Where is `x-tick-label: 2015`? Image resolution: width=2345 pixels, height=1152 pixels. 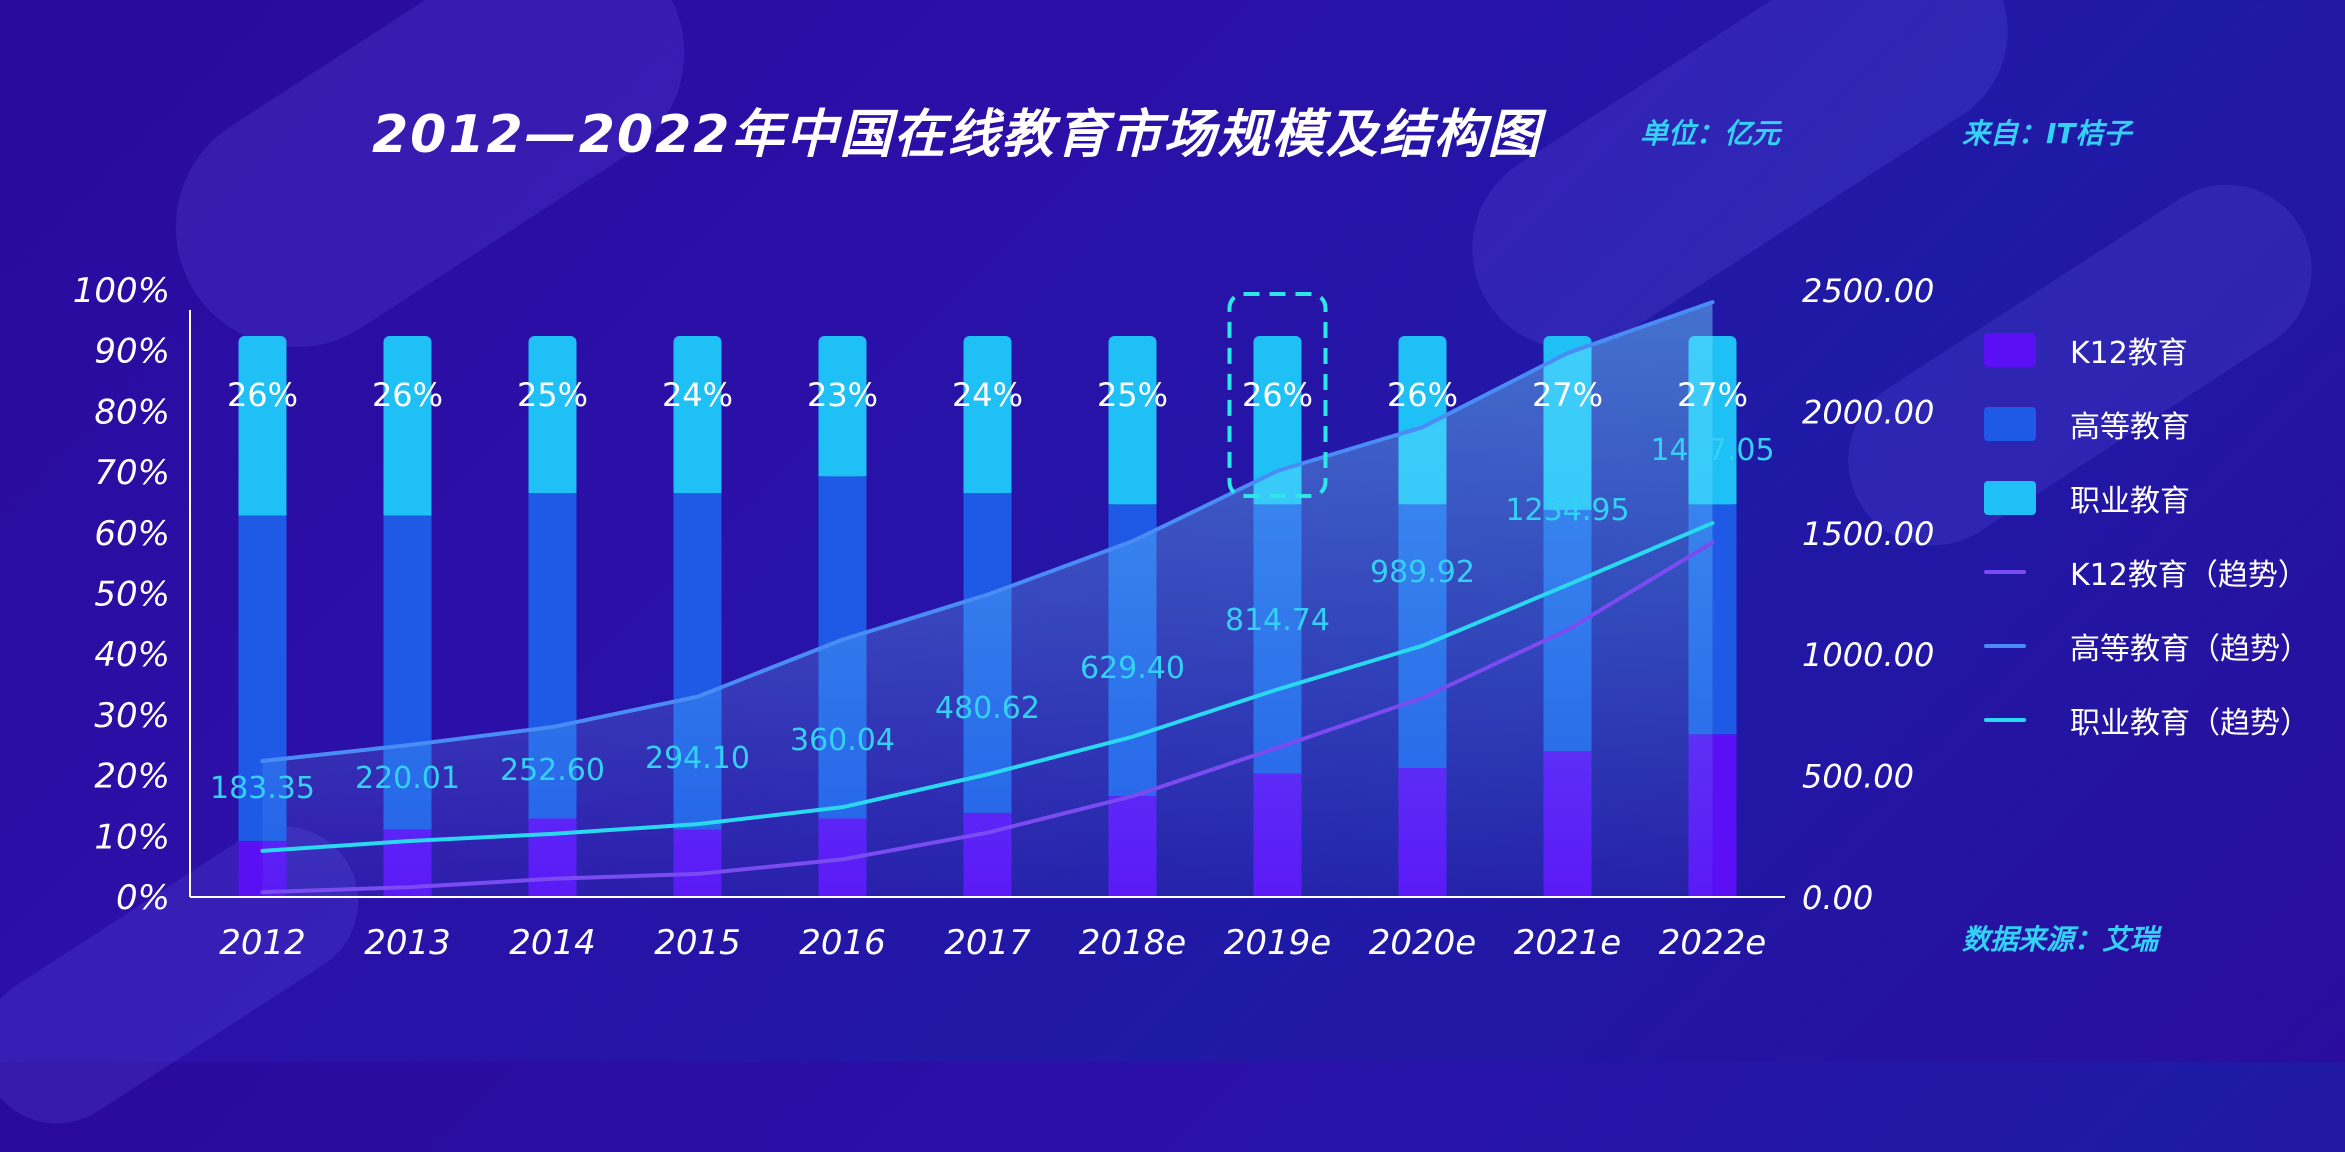
x-tick-label: 2015 is located at coordinates (697, 943).